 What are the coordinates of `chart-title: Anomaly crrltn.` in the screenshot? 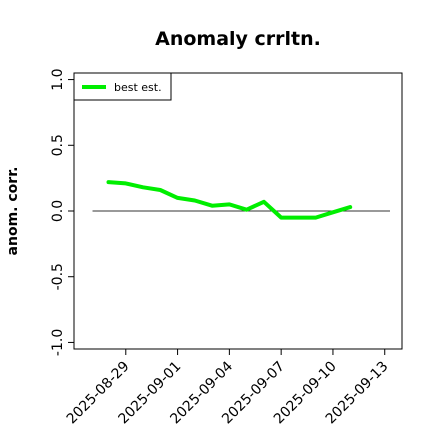 It's located at (238, 39).